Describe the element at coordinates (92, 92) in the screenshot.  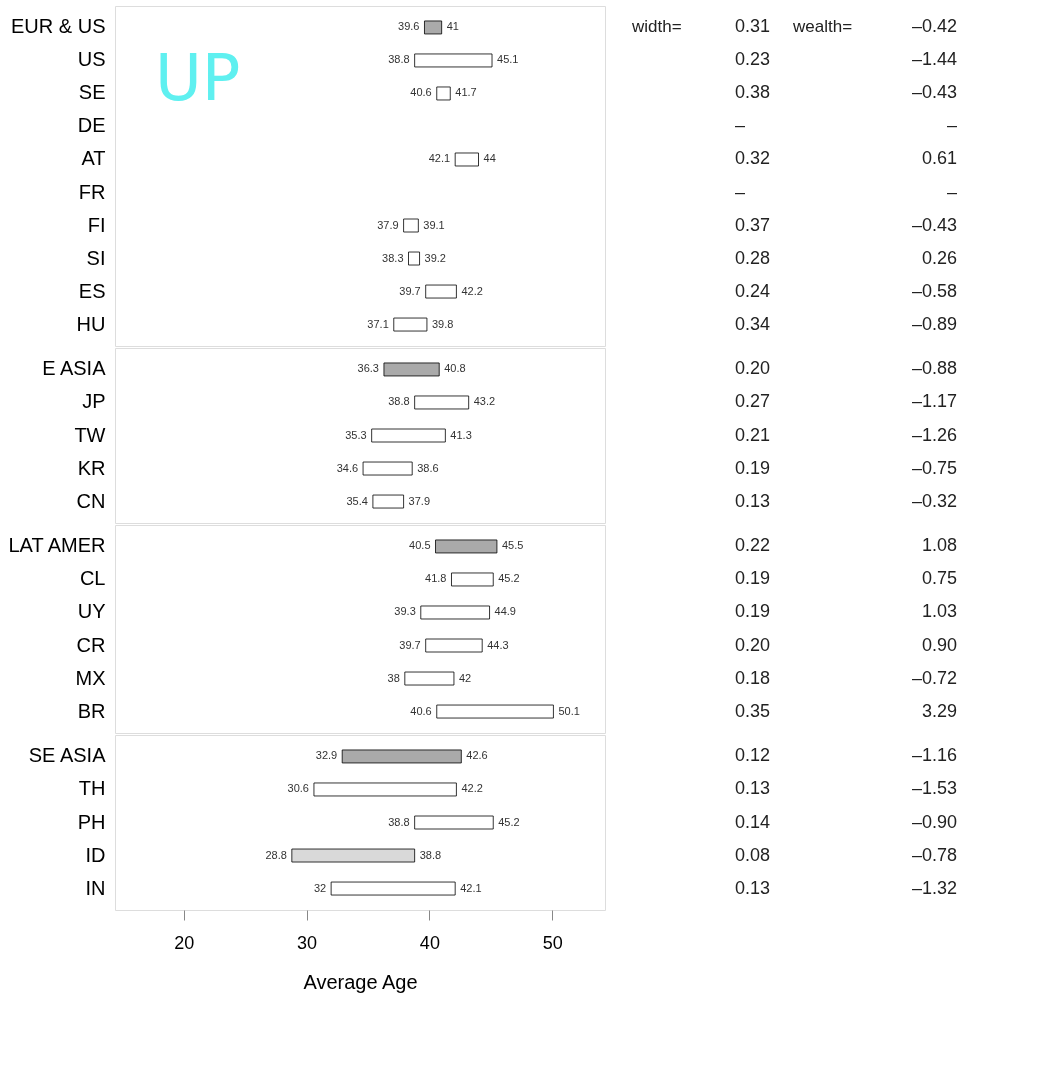
I see `y-tick-label: SE` at that location.